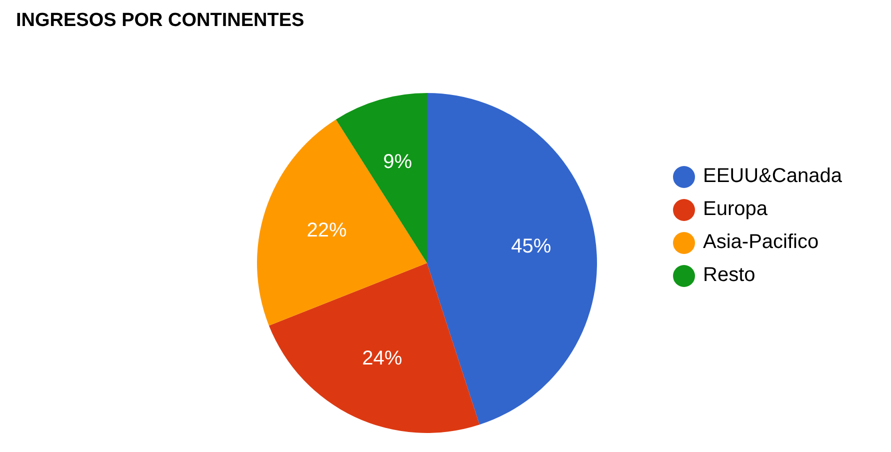  I want to click on legend-label: Europa, so click(735, 209).